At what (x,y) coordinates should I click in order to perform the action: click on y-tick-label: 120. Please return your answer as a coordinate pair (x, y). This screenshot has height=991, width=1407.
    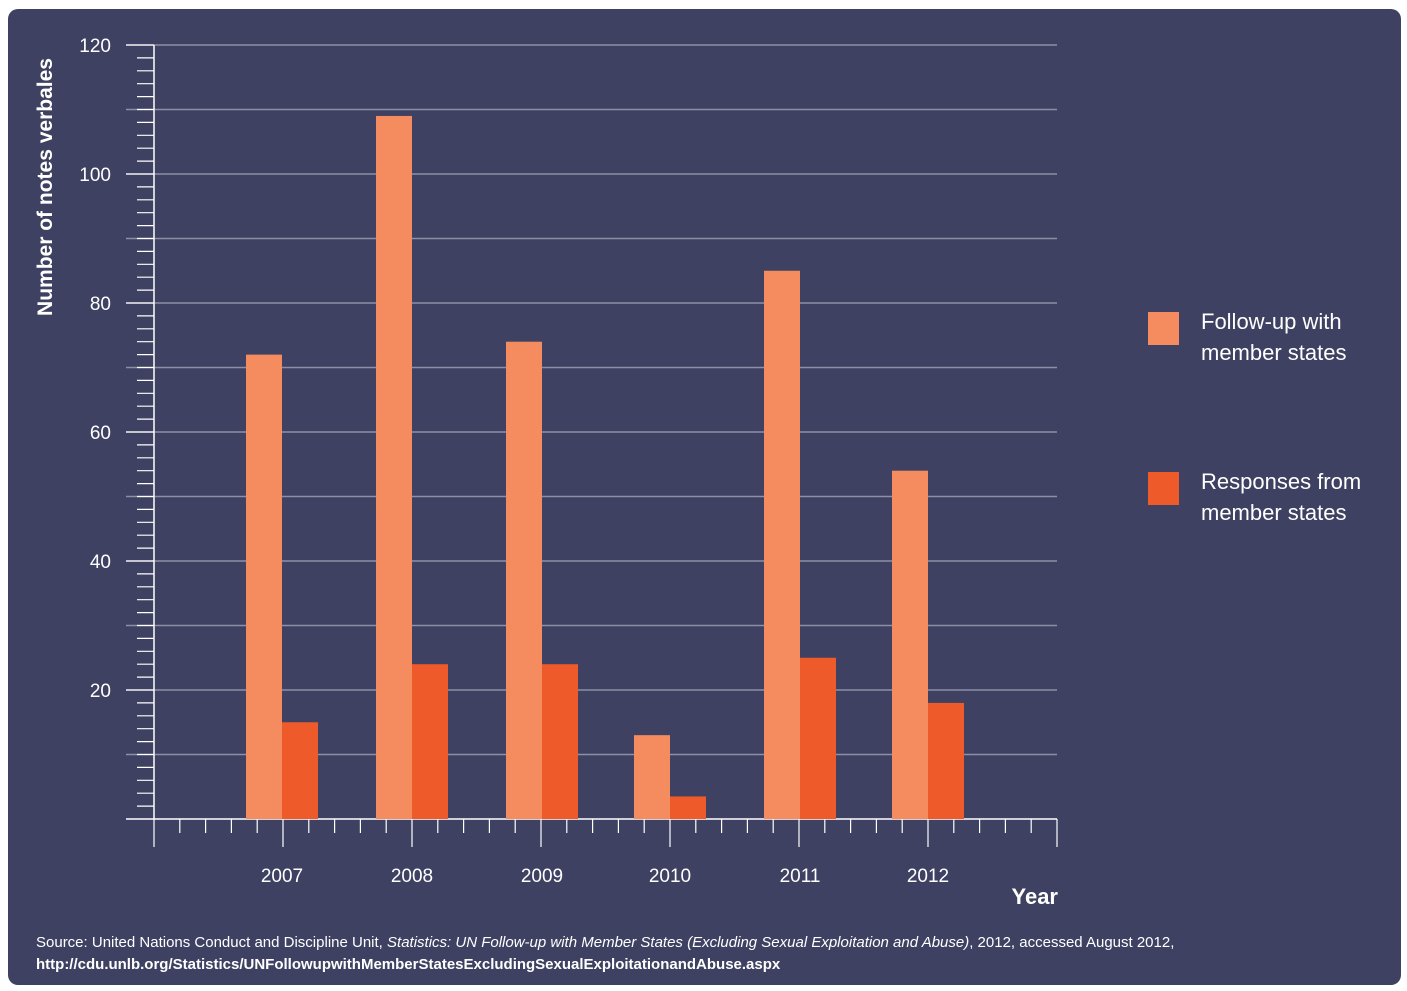
    Looking at the image, I should click on (95, 46).